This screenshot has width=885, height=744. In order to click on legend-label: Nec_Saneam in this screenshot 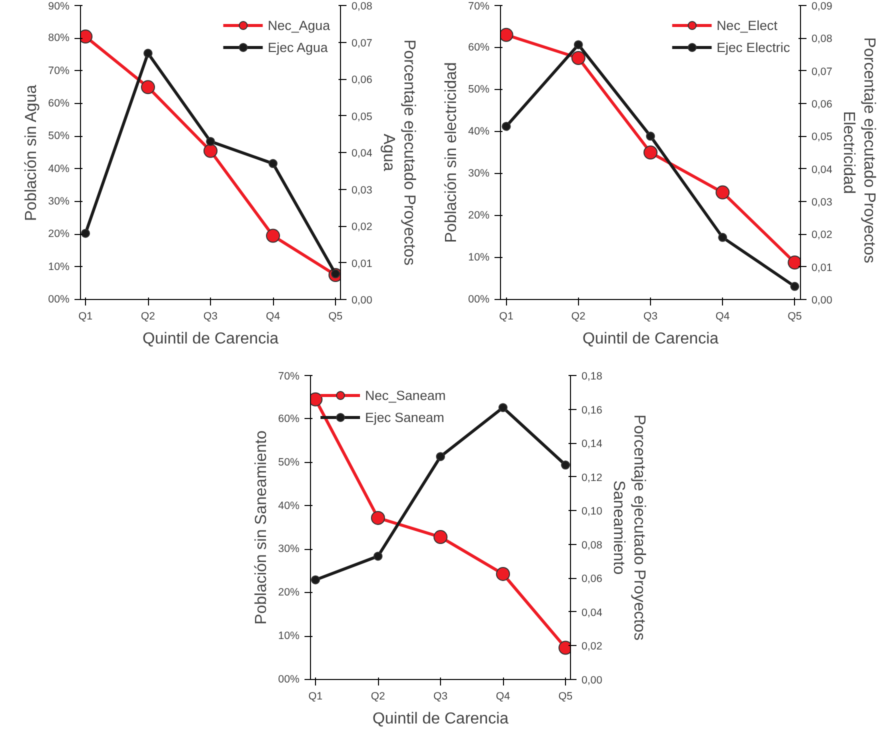, I will do `click(405, 395)`.